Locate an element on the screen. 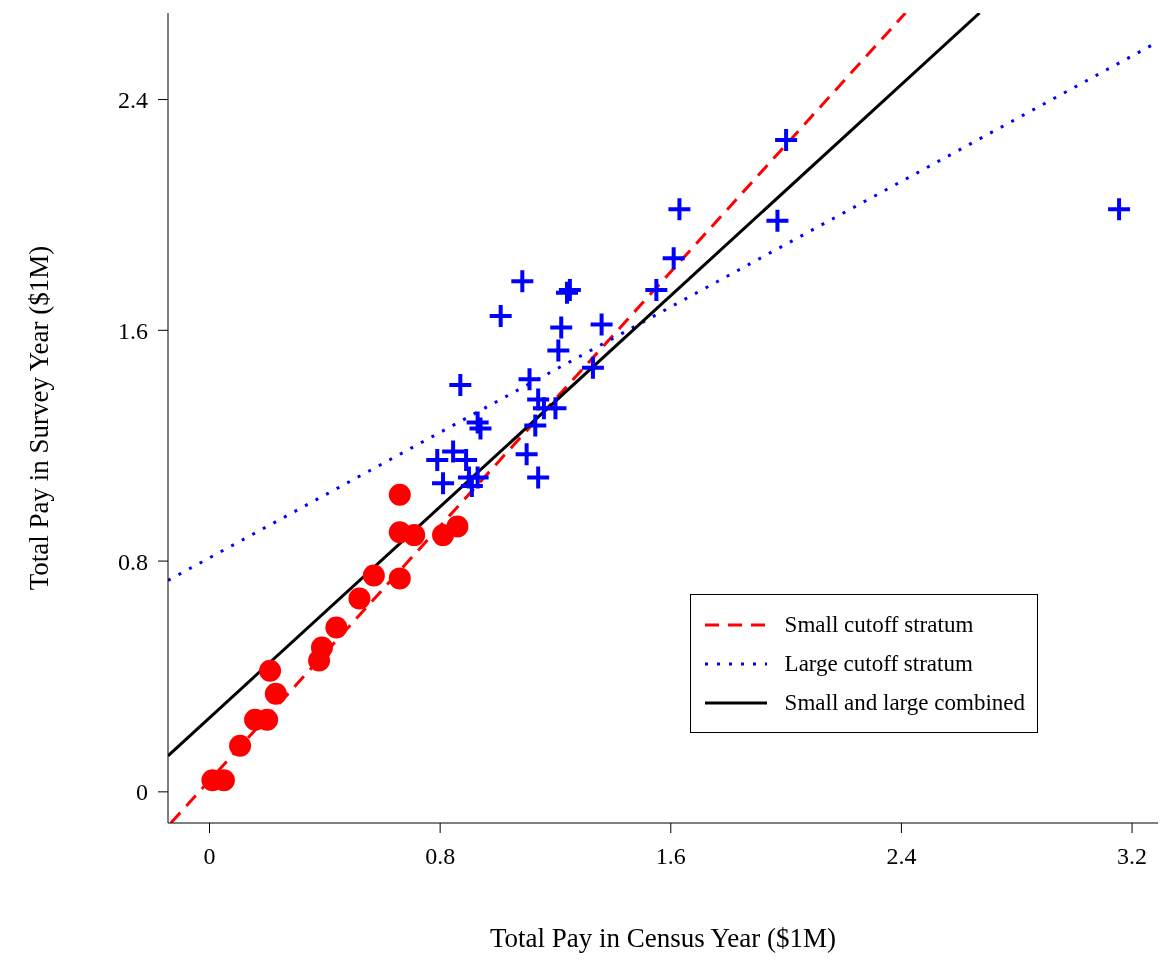 The height and width of the screenshot is (970, 1160). y-tick-label: 1.6 is located at coordinates (133, 330).